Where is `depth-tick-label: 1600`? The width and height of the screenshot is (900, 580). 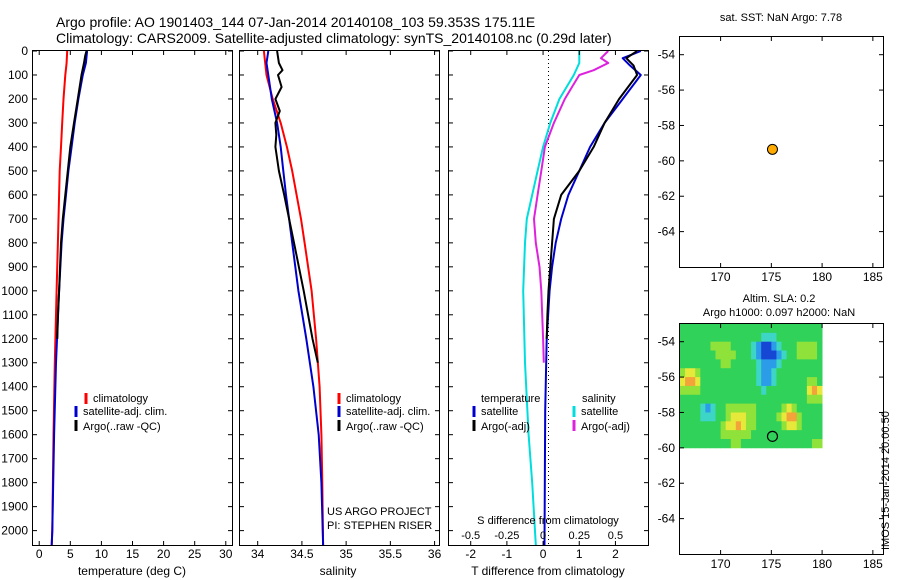 depth-tick-label: 1600 is located at coordinates (14, 435).